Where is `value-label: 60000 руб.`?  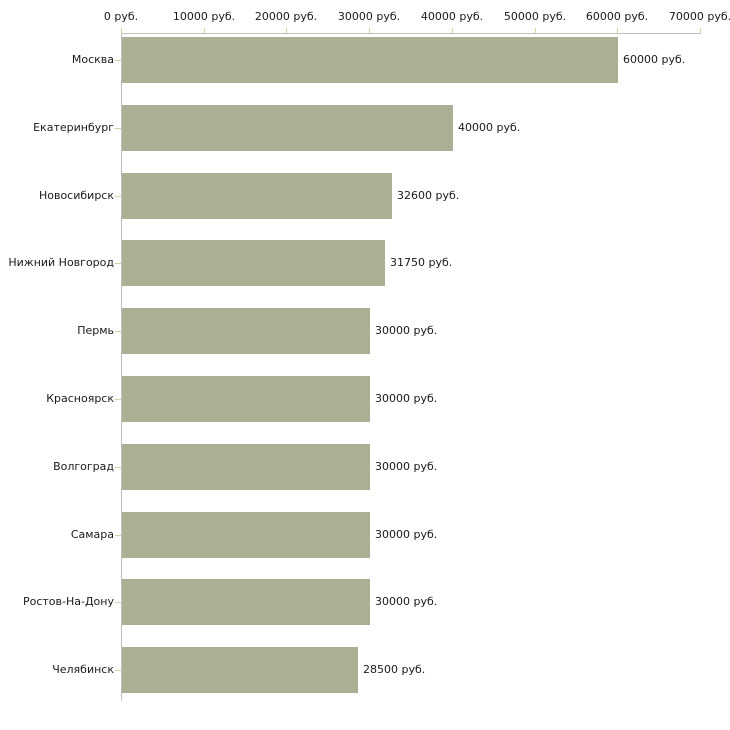 value-label: 60000 руб. is located at coordinates (654, 59).